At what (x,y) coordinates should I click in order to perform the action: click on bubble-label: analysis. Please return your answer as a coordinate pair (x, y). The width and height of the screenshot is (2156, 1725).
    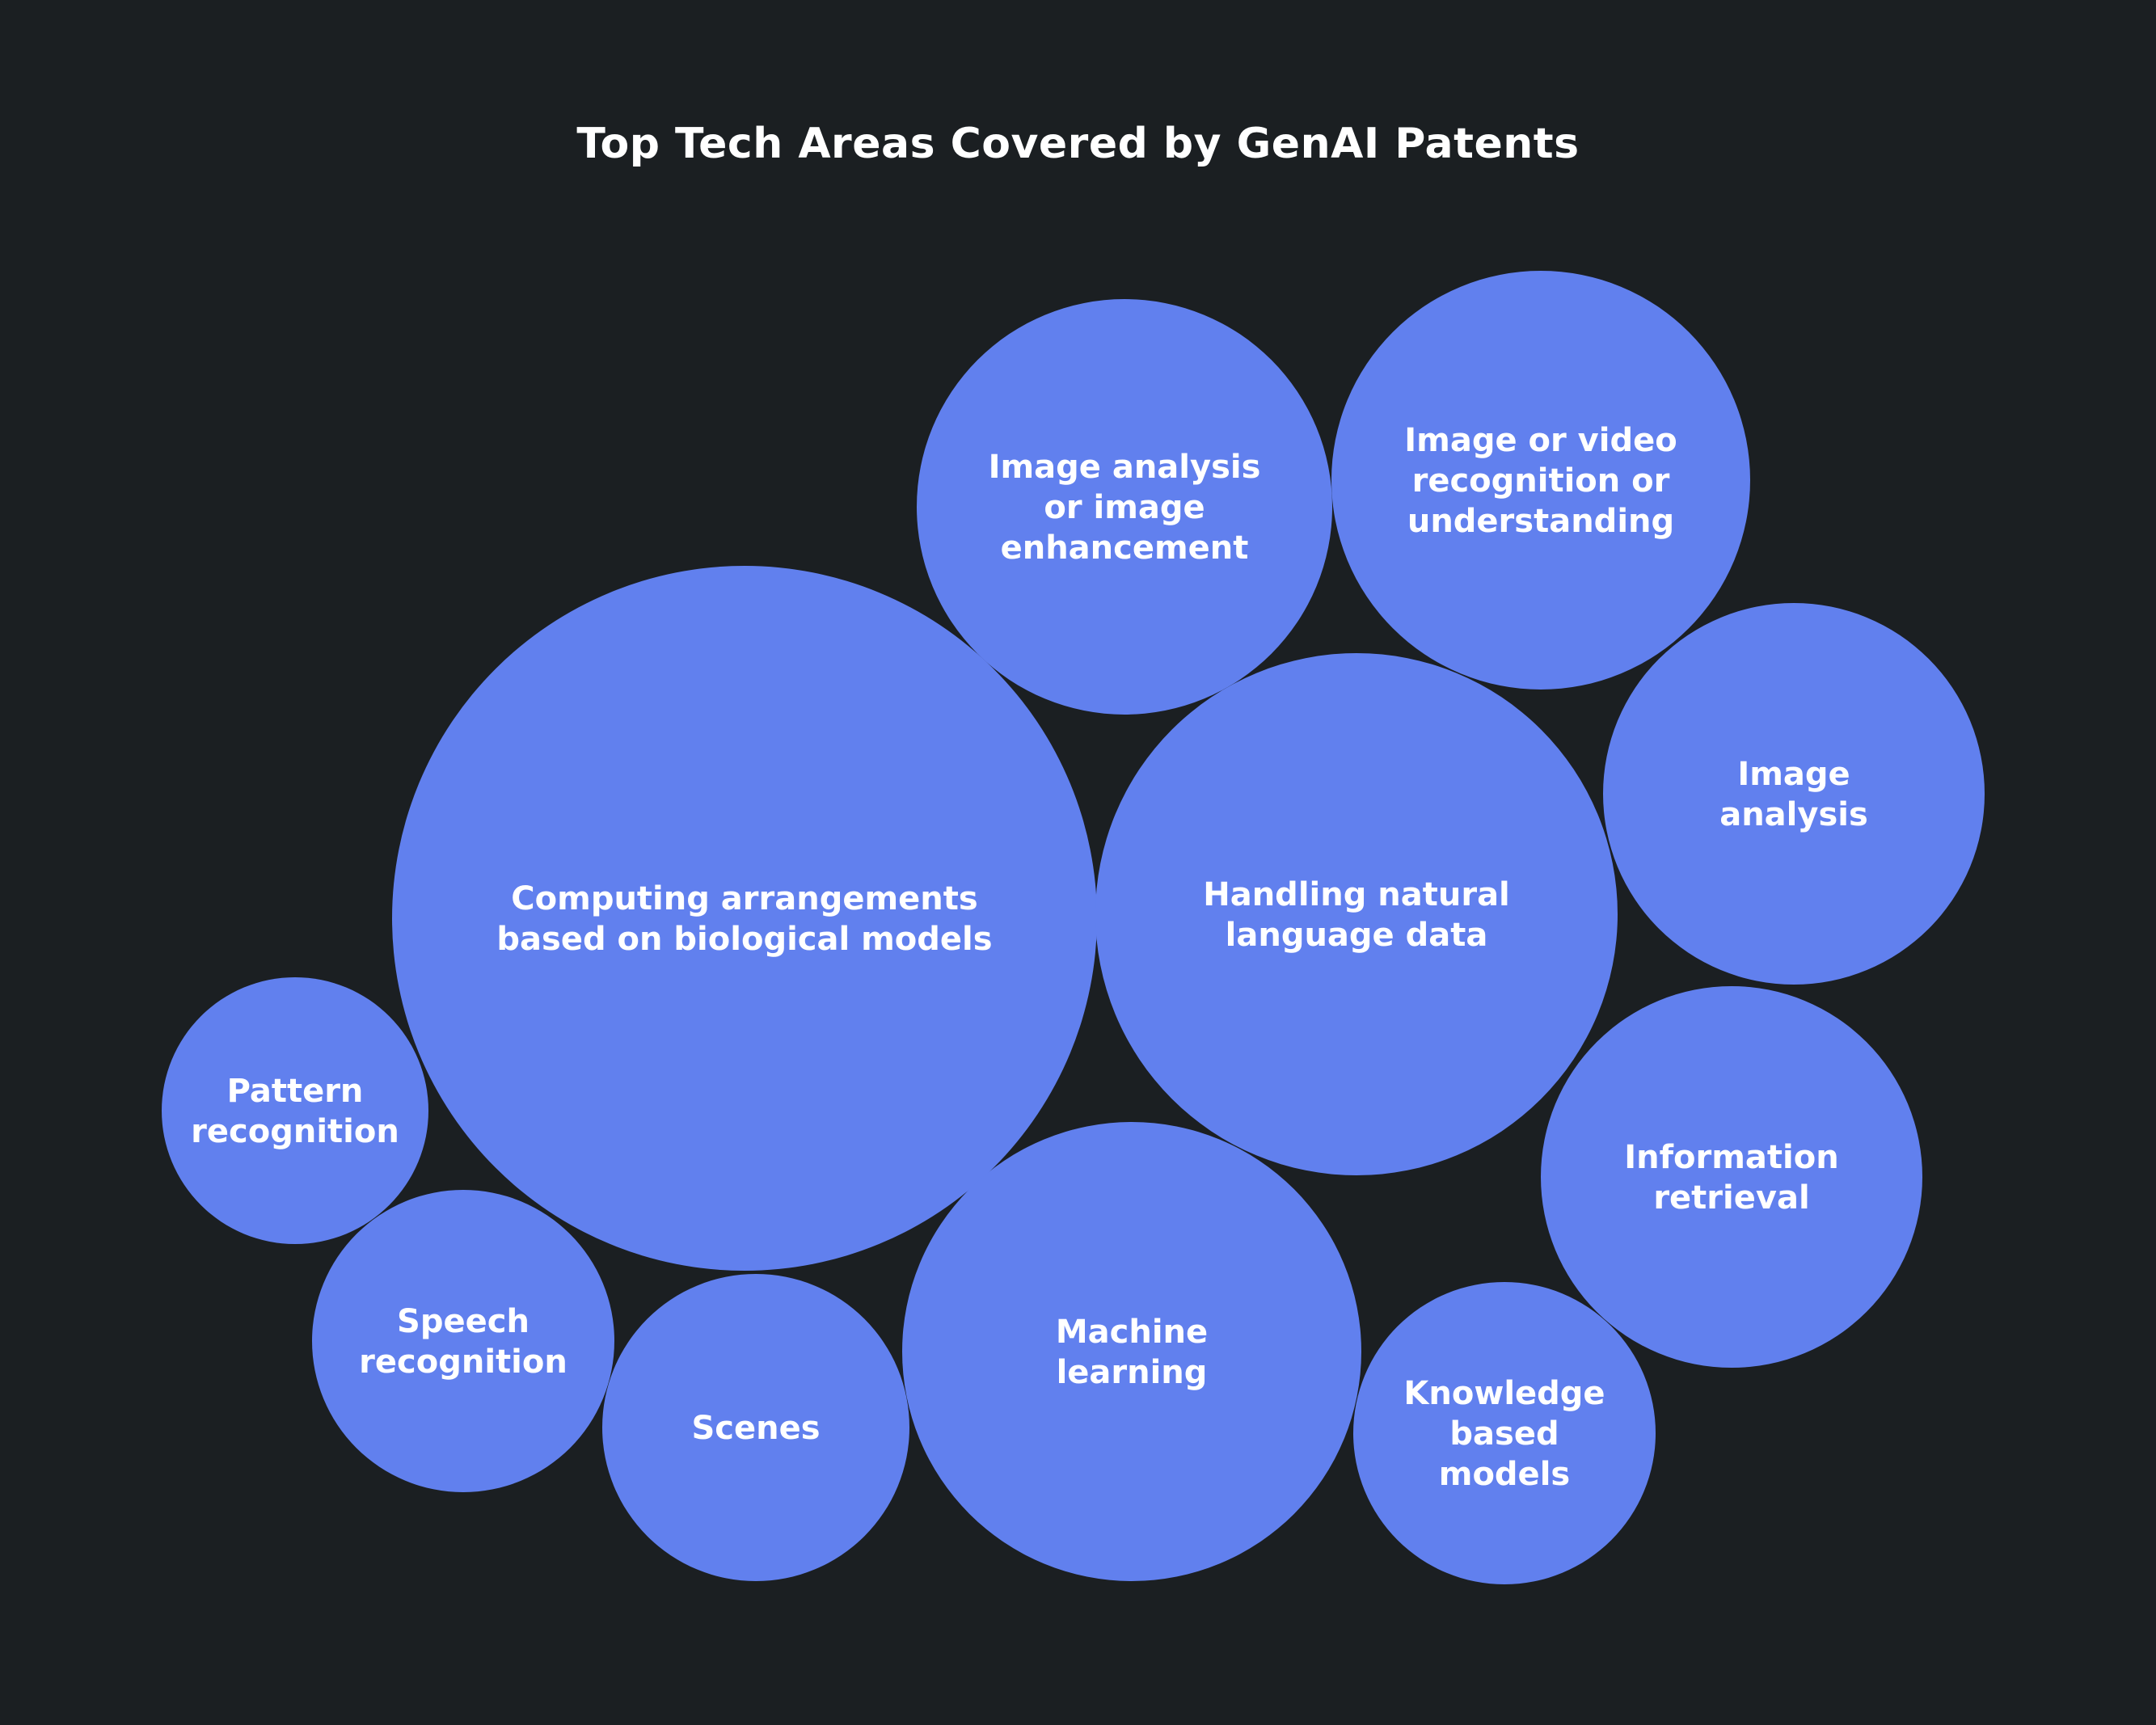
    Looking at the image, I should click on (1794, 814).